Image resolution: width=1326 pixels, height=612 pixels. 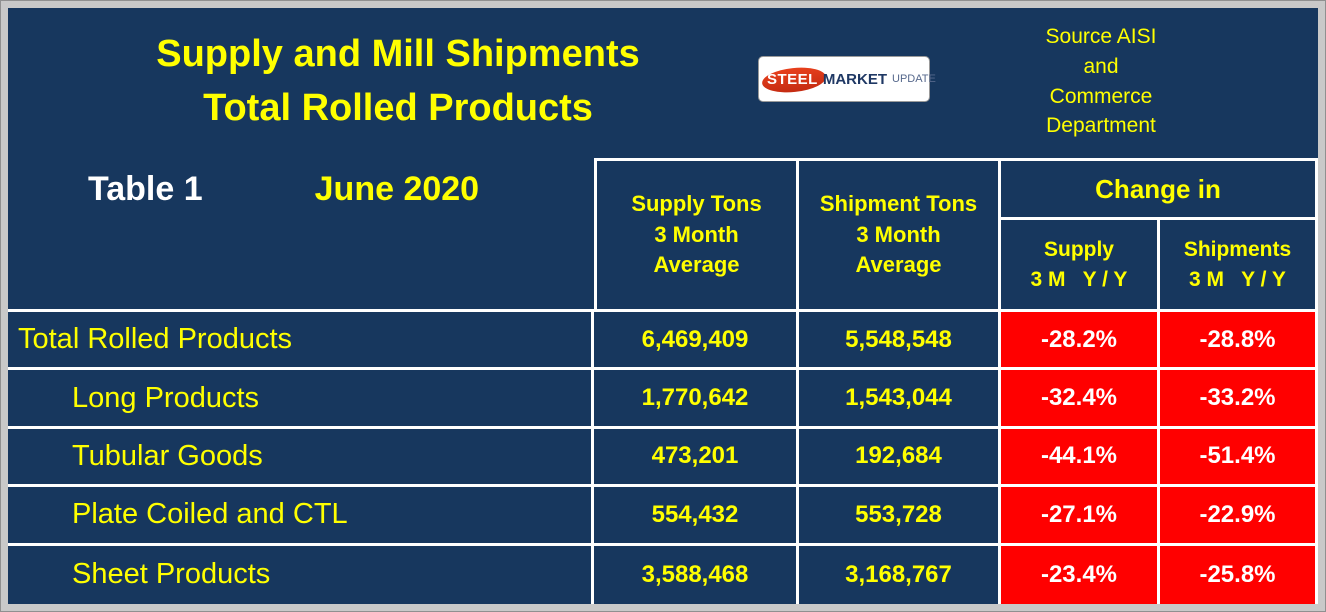 What do you see at coordinates (696, 574) in the screenshot?
I see `supply-tons-value: 3,588,468` at bounding box center [696, 574].